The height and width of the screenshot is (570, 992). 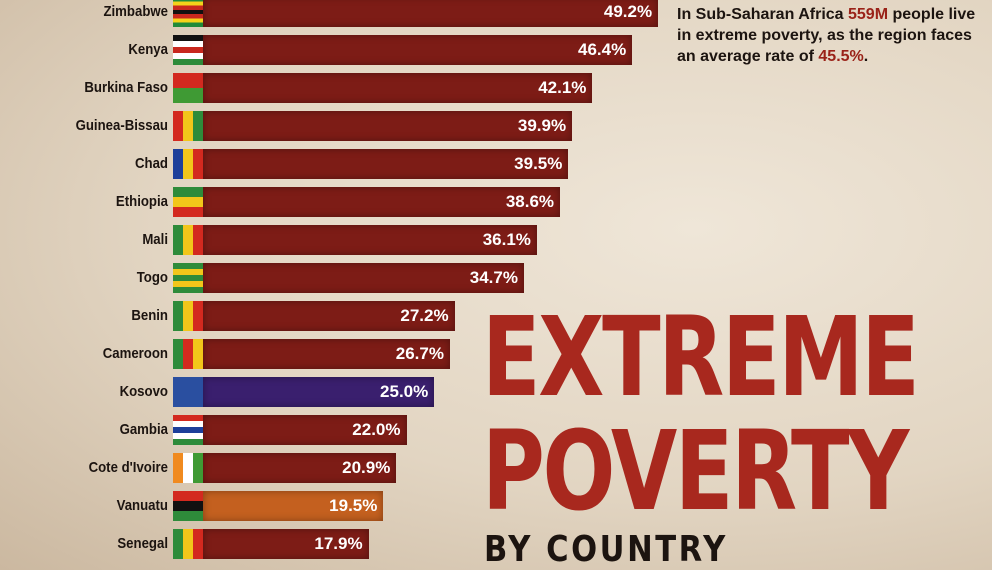 I want to click on category-label: Gambia, so click(x=143, y=429).